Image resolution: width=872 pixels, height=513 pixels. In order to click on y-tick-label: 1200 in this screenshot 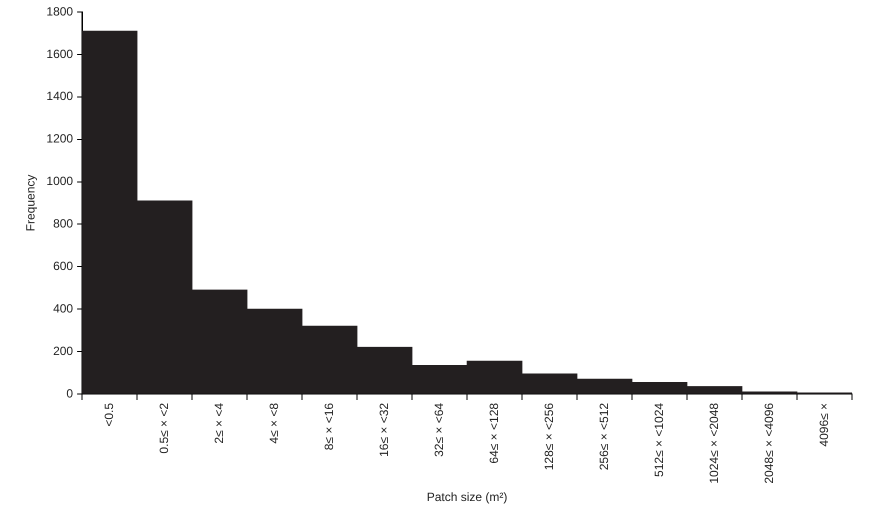, I will do `click(60, 139)`.